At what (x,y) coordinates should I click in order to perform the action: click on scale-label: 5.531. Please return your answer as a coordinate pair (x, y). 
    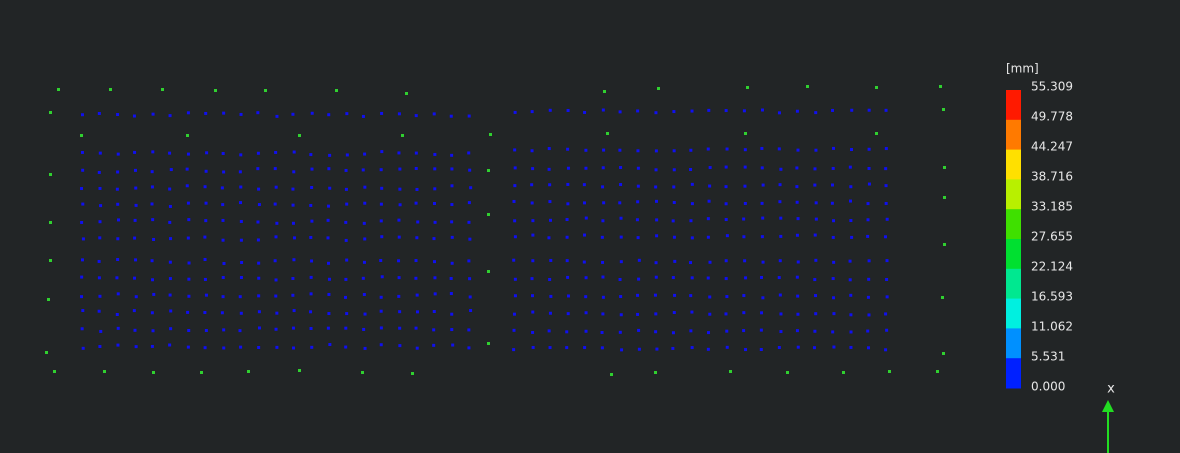
    Looking at the image, I should click on (1048, 357).